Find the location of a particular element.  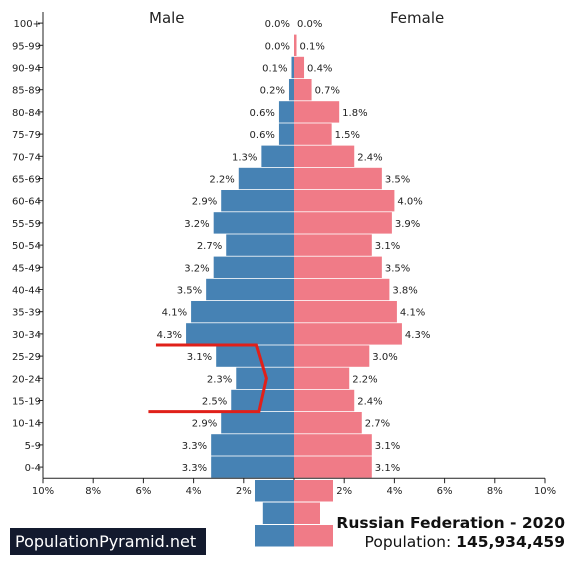

chart-title: Russian Federation - 2020 is located at coordinates (450, 523).